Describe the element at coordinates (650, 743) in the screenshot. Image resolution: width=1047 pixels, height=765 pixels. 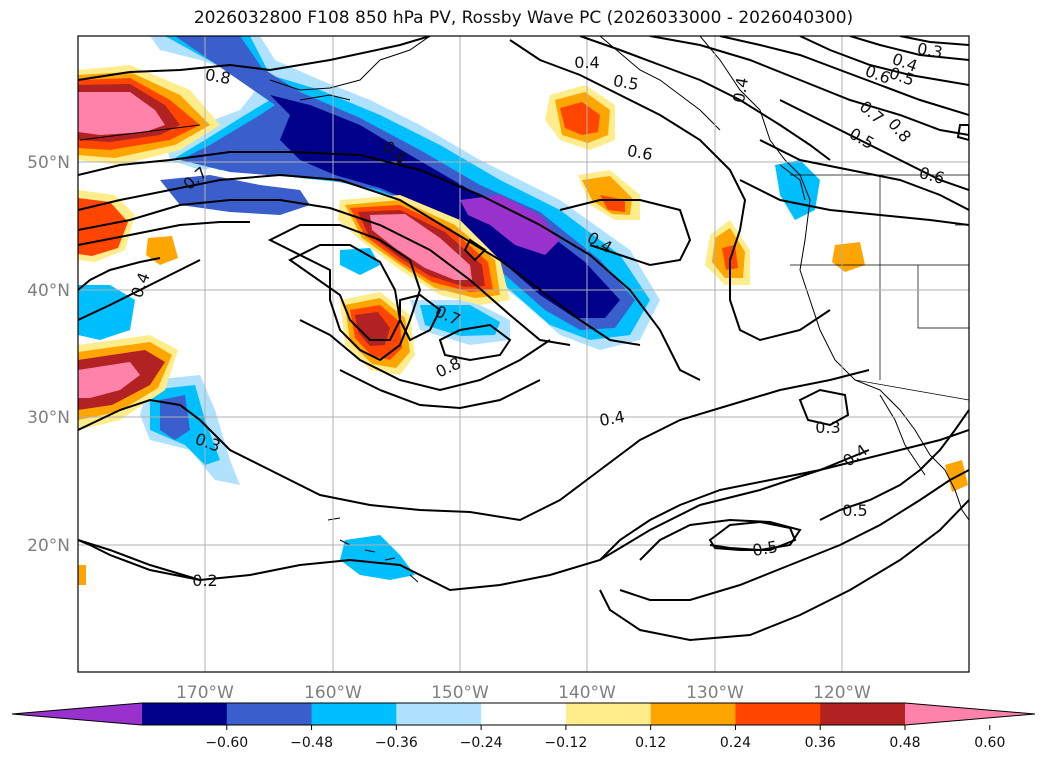
I see `colorbar-tick-label: 0.12` at that location.